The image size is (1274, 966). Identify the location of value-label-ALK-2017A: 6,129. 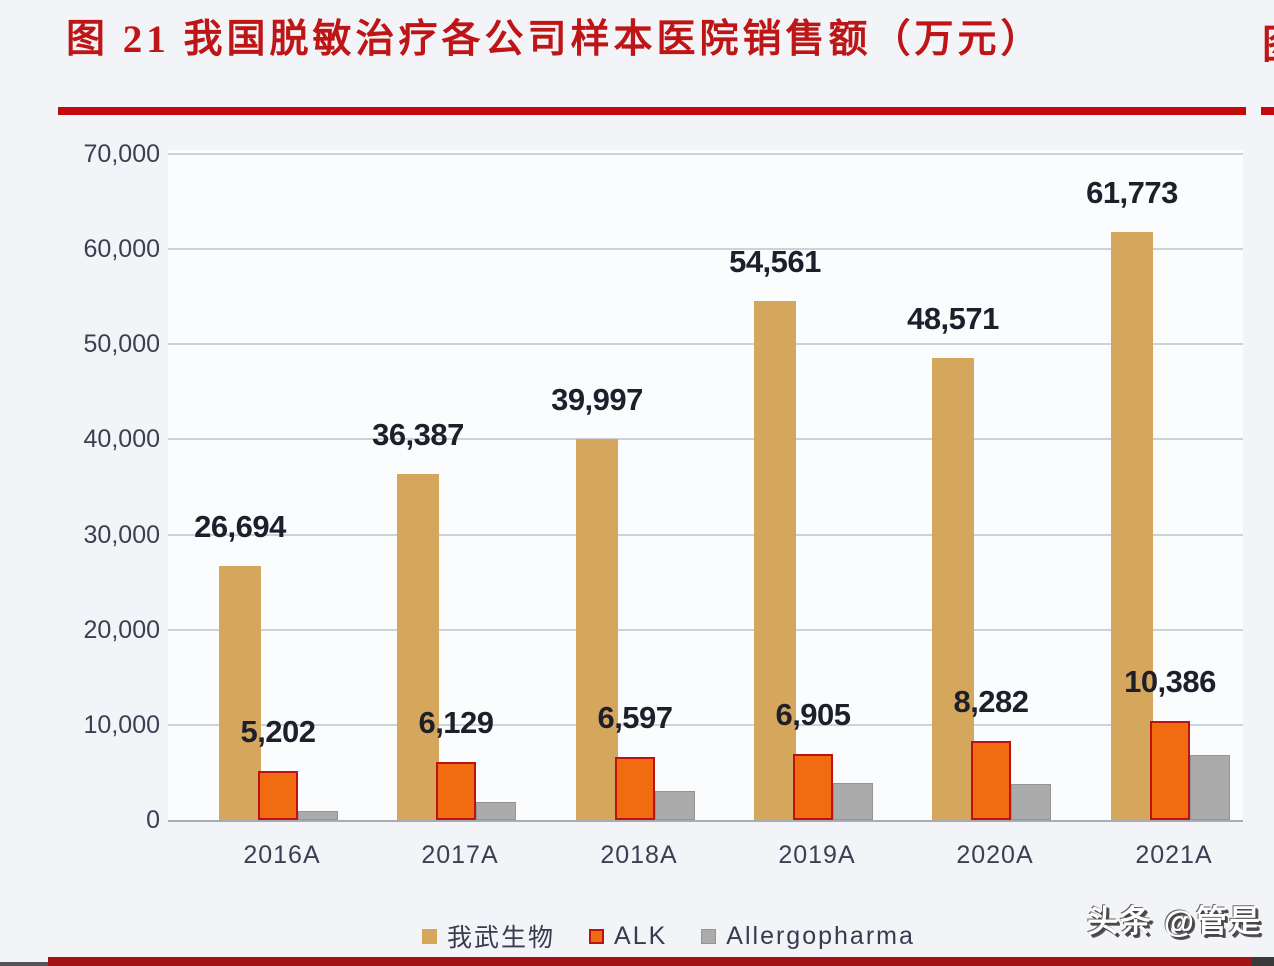
(456, 722).